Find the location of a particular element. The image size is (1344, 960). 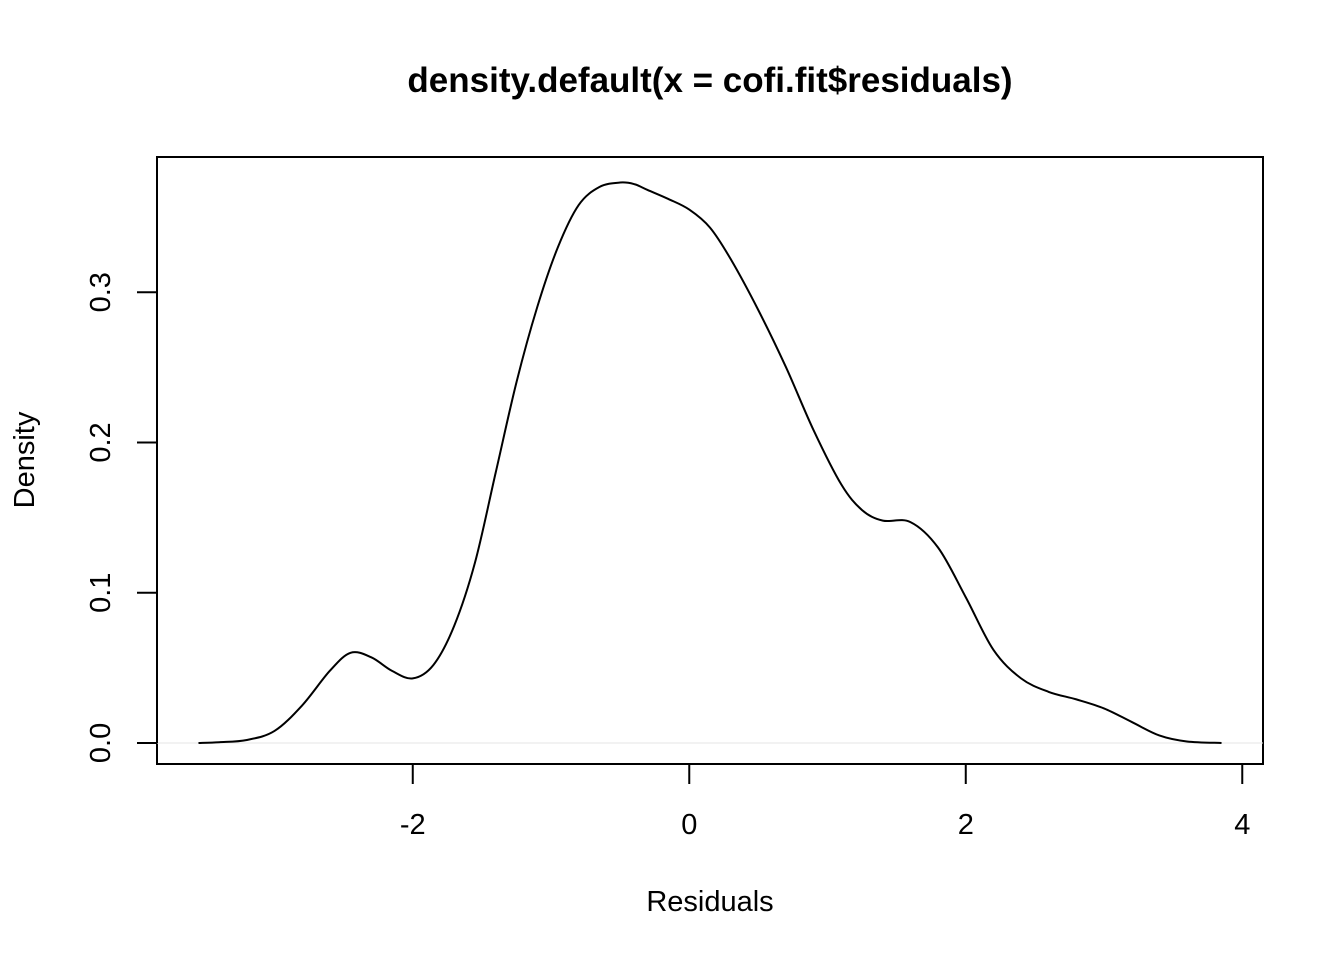

x-tick-label: 2 is located at coordinates (966, 825).